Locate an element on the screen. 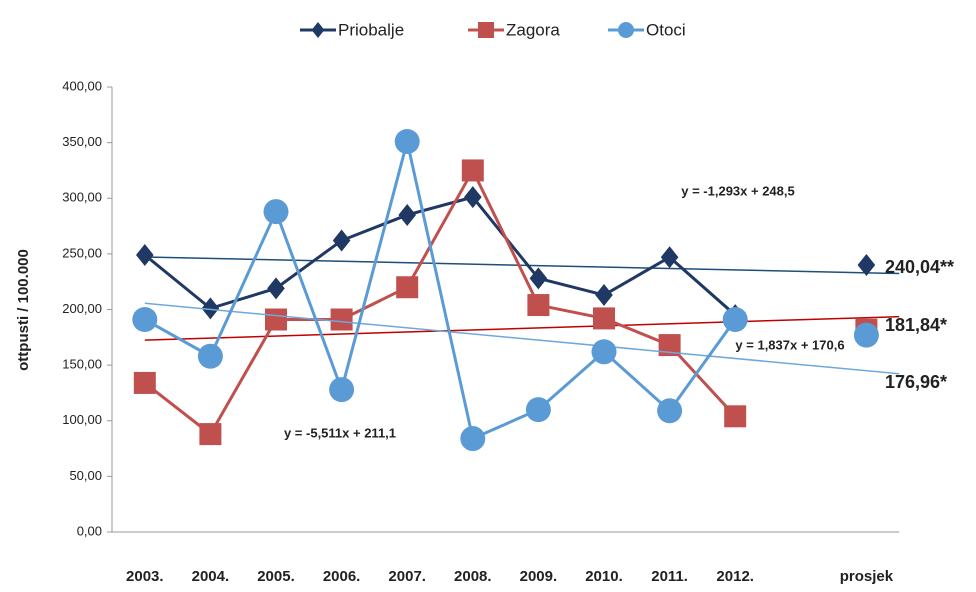 Image resolution: width=976 pixels, height=592 pixels. x-tick-label: 2007. is located at coordinates (407, 576).